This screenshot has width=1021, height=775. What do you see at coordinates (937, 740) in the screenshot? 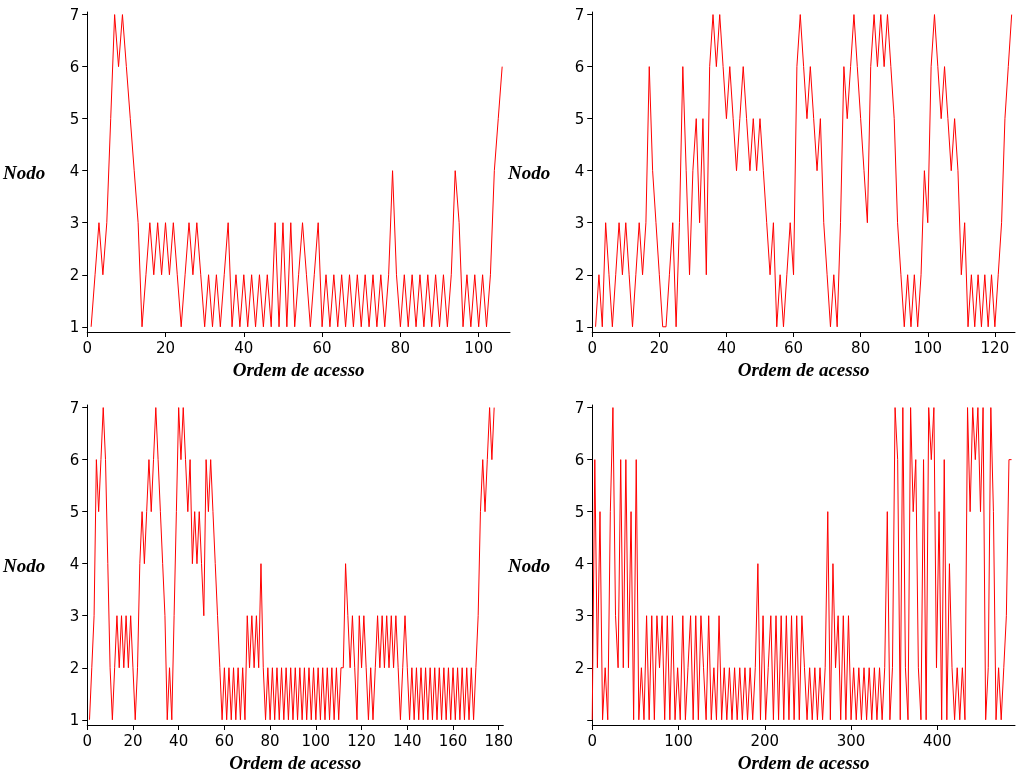
I see `x-tick-label: 400` at bounding box center [937, 740].